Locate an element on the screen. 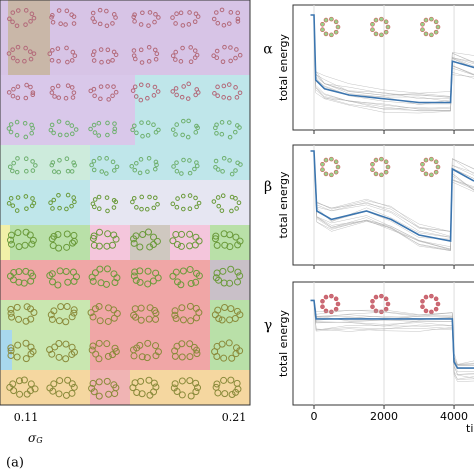 The image size is (474, 474). x-tick-label: 0.11 is located at coordinates (26, 417).